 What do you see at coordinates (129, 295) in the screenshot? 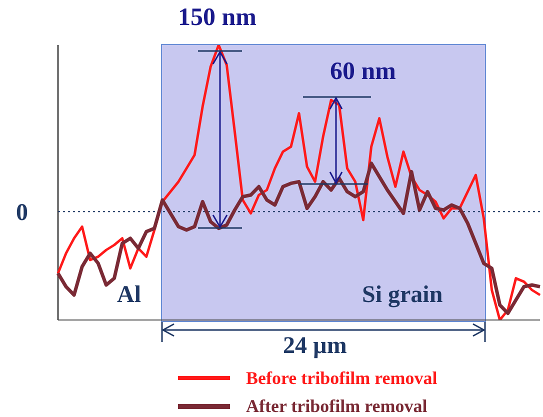
I see `annotation: Al` at bounding box center [129, 295].